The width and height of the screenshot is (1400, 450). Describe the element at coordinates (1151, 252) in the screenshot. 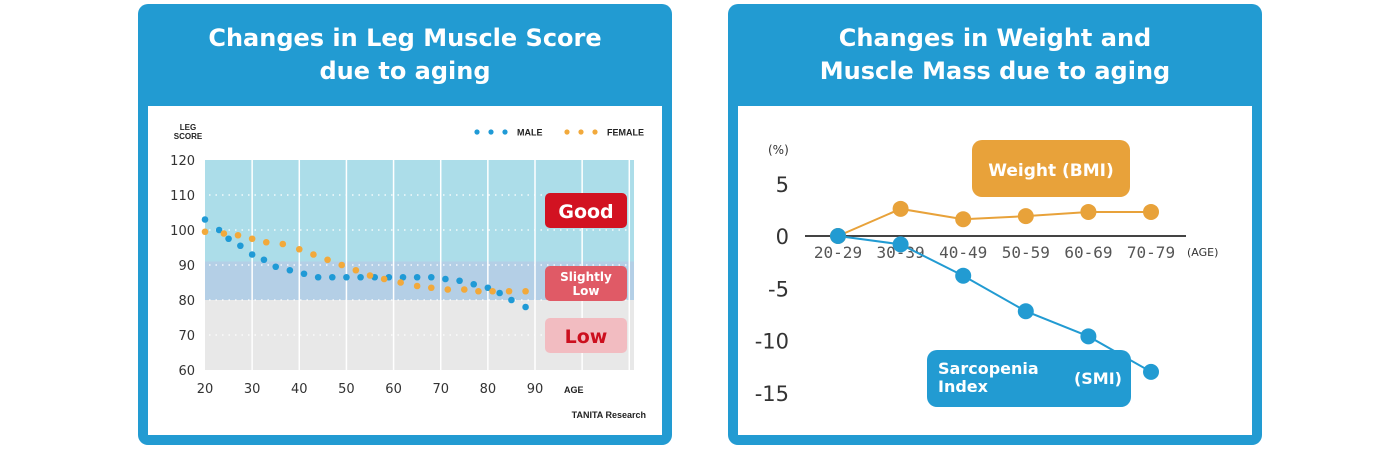

I see `x-tick-label: 70-79` at that location.